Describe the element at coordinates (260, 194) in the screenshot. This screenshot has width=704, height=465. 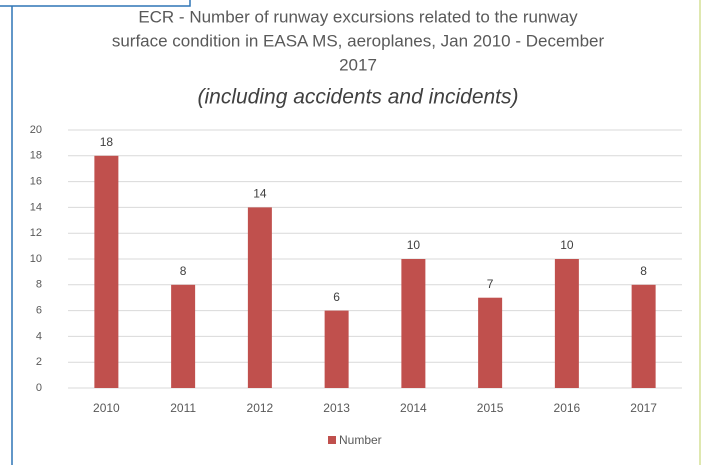
I see `data-label: 14` at that location.